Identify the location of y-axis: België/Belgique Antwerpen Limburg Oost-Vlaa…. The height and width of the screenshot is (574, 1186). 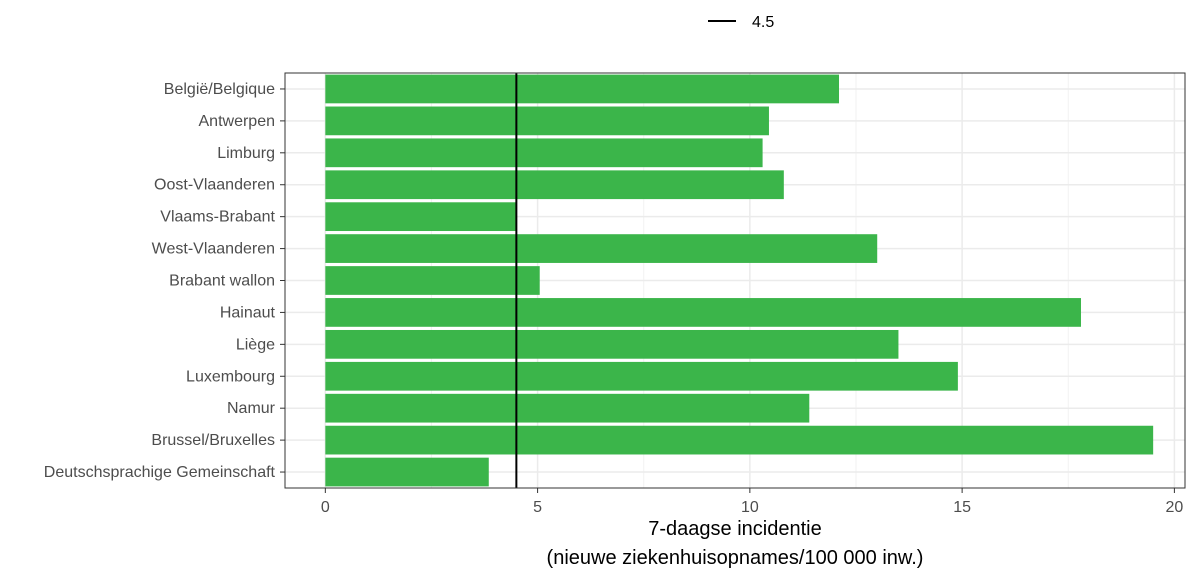
(164, 281).